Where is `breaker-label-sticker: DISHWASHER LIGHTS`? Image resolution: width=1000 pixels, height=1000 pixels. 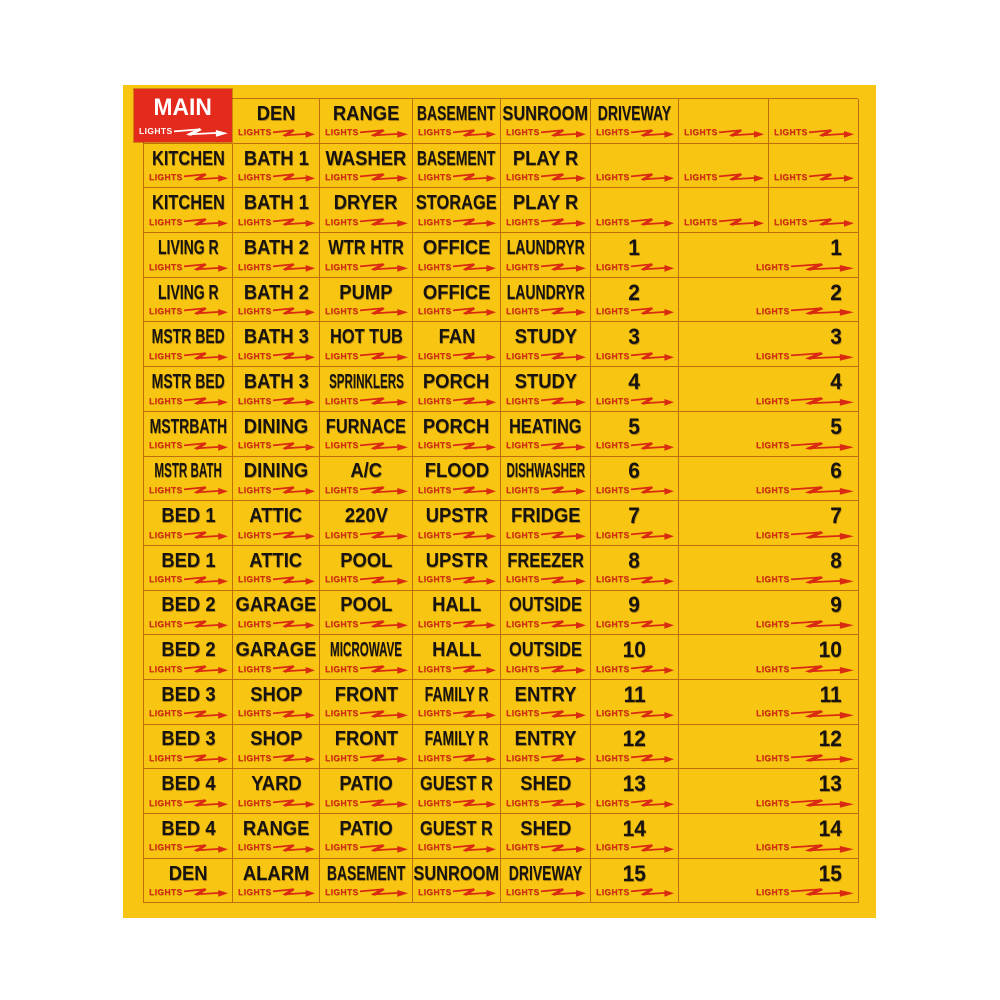
breaker-label-sticker: DISHWASHER LIGHTS is located at coordinates (546, 479).